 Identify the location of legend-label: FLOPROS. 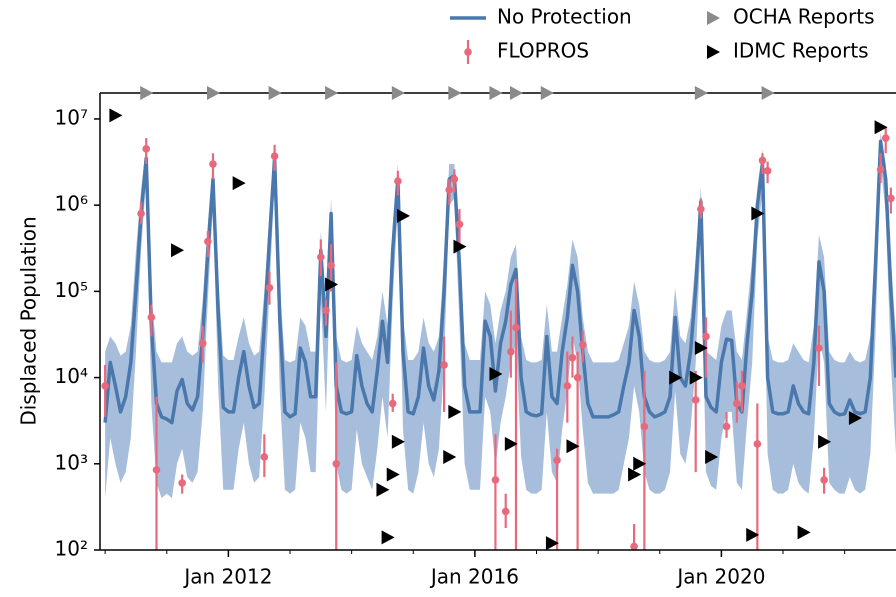
(543, 51).